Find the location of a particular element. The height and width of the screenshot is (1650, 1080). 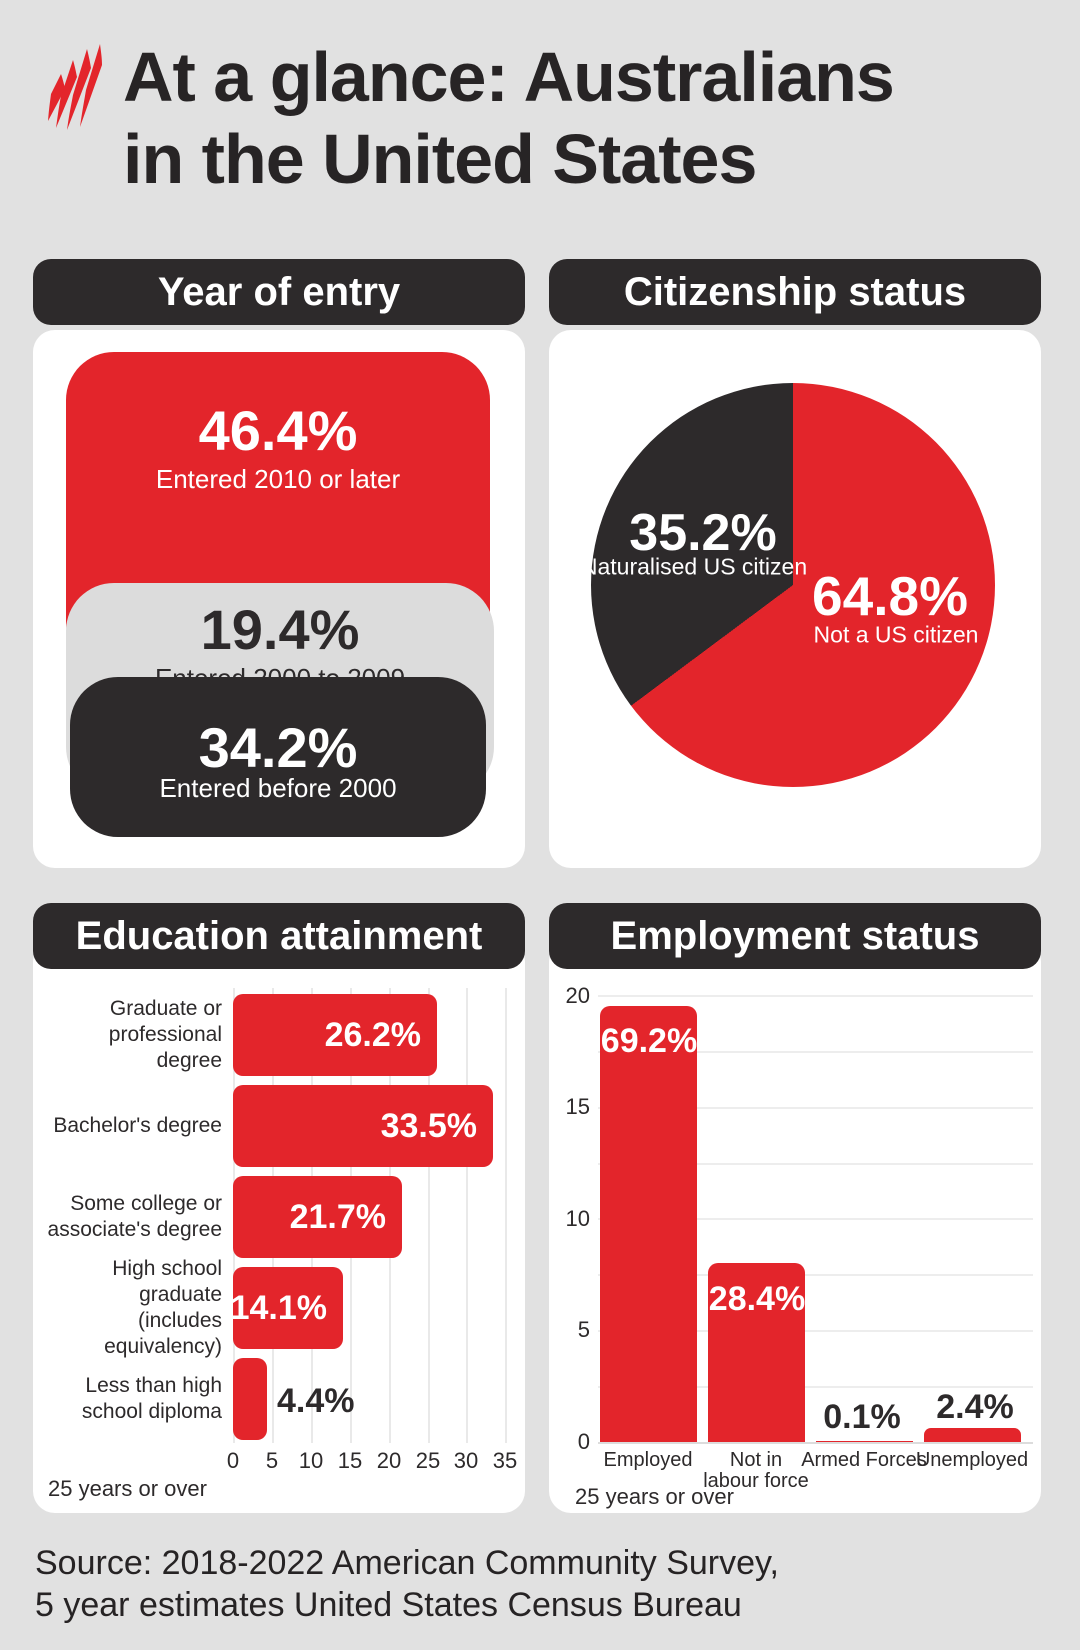

year-block-value: 34.2% is located at coordinates (278, 747).